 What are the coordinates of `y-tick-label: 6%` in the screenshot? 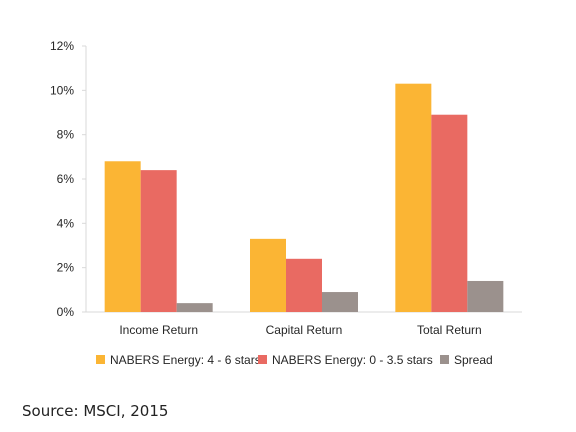 It's located at (66, 179).